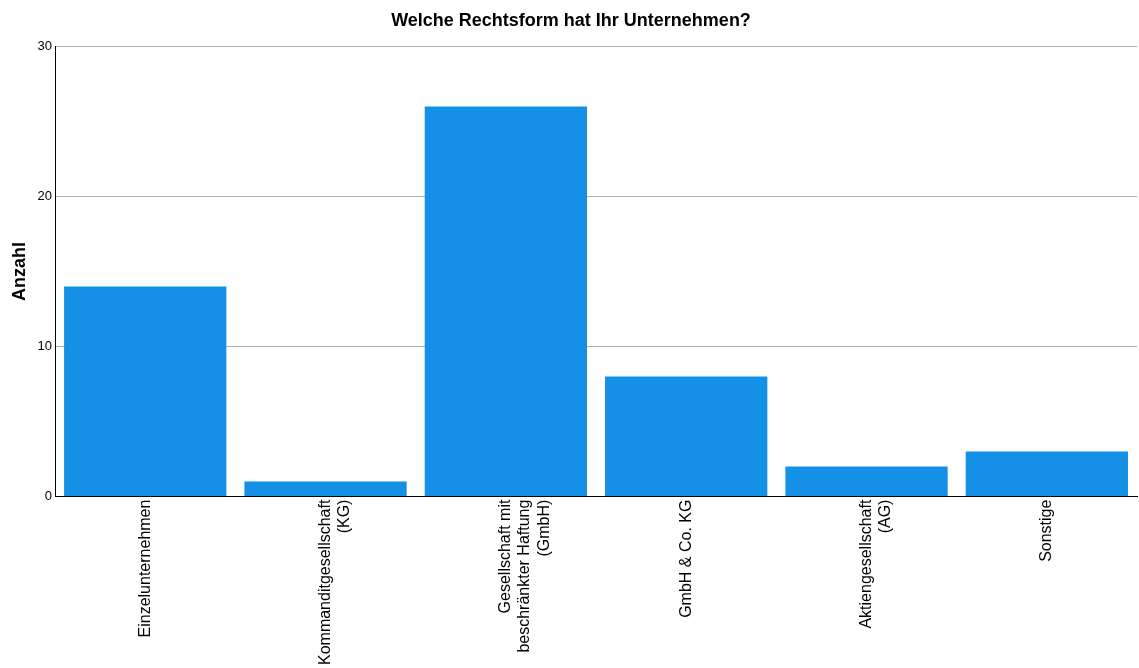 This screenshot has height=668, width=1139. What do you see at coordinates (685, 558) in the screenshot?
I see `x-tick-label: GmbH & Co. KG` at bounding box center [685, 558].